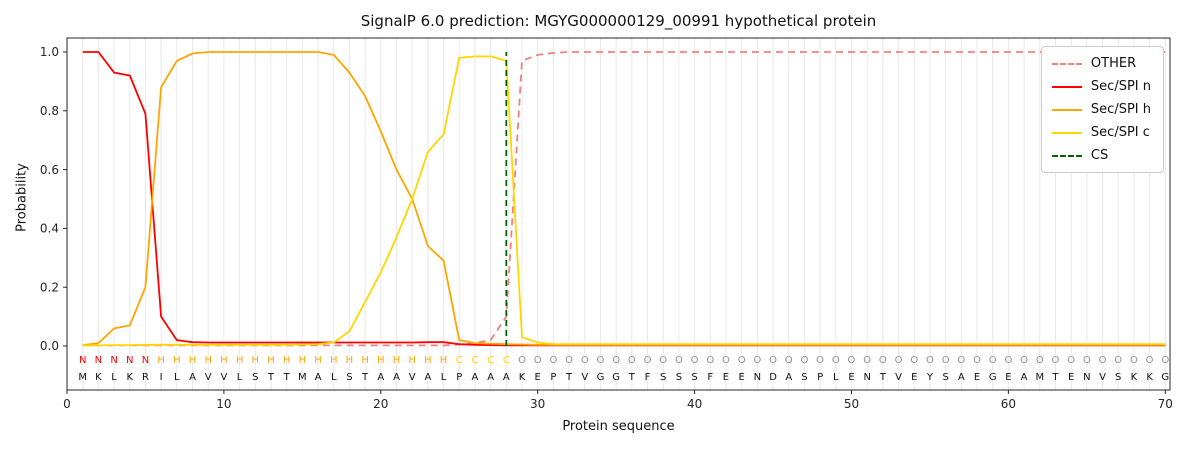 The height and width of the screenshot is (450, 1200). Describe the element at coordinates (618, 426) in the screenshot. I see `x-axis-label: Protein sequence` at that location.